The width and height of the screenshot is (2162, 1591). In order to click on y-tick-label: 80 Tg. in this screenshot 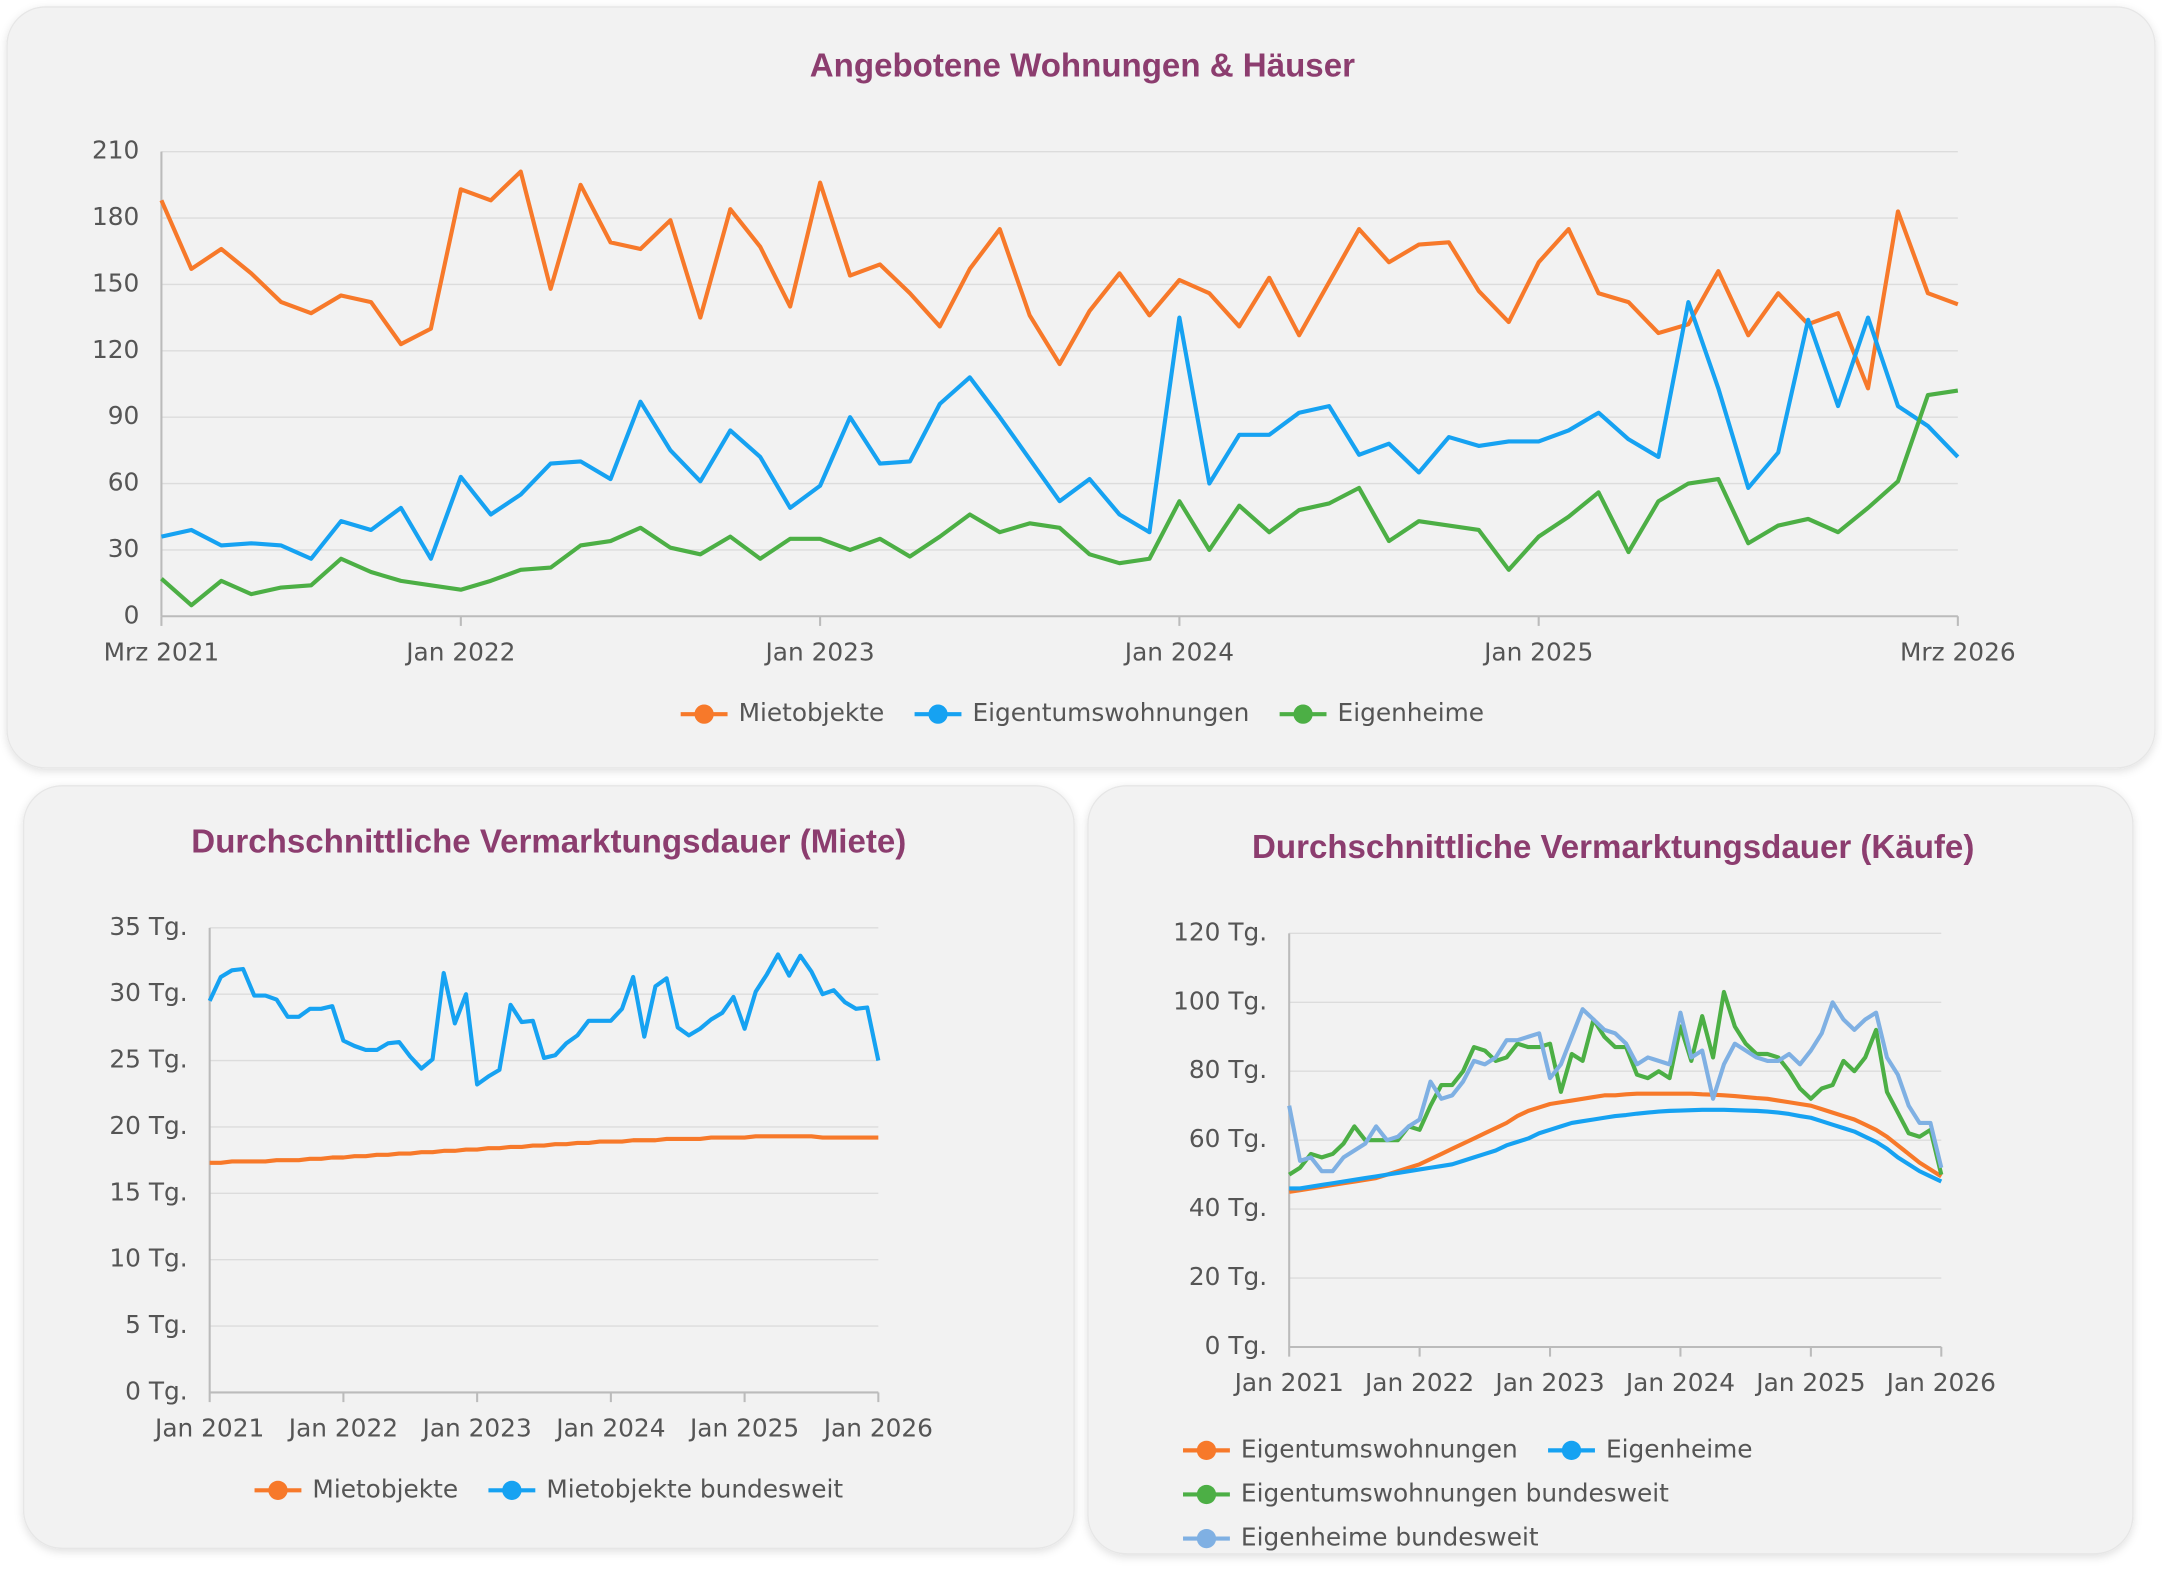, I will do `click(1228, 1069)`.